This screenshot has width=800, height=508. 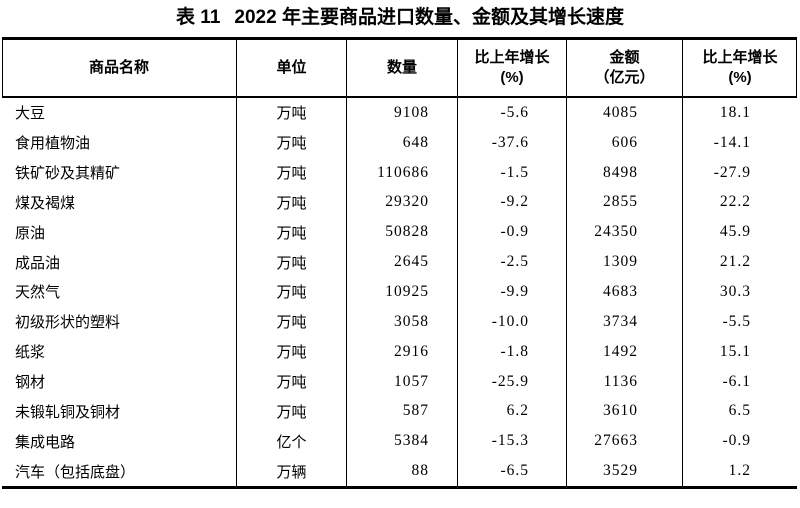 I want to click on header-quantity-growth: 比上年增长 (%), so click(x=512, y=68).